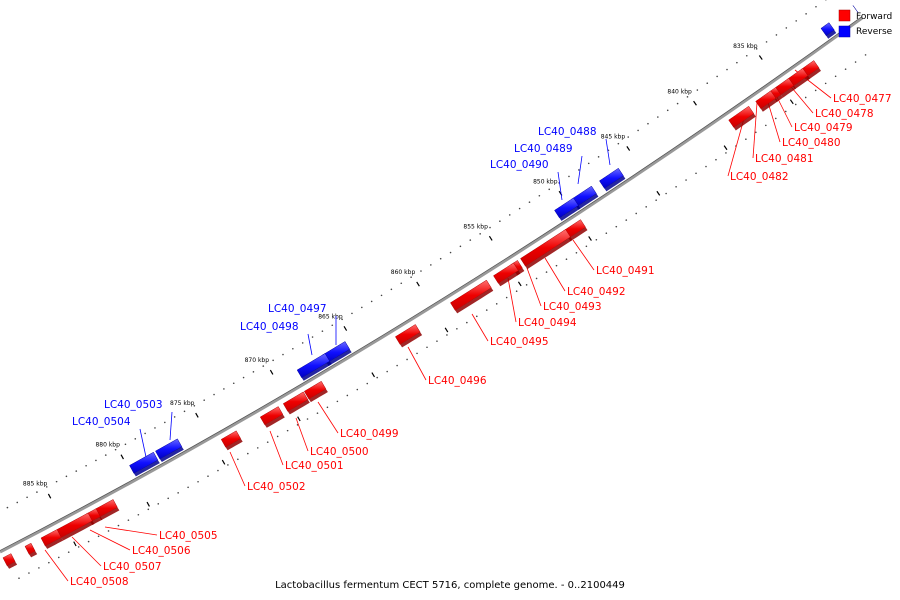 This screenshot has width=900, height=600. I want to click on gene-label-forward: LC40_0494, so click(547, 323).